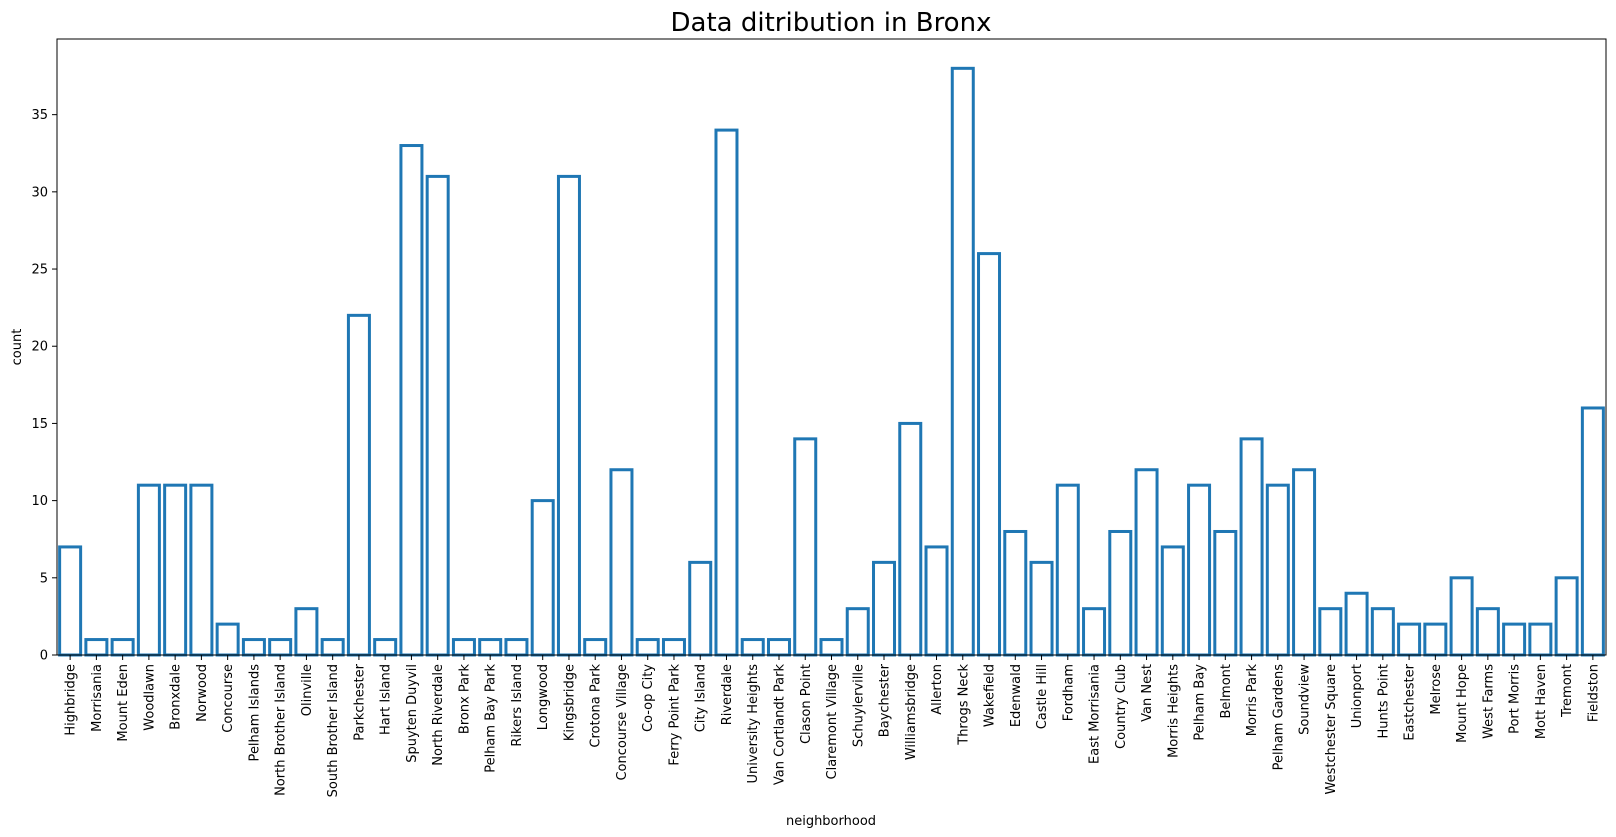 Image resolution: width=1616 pixels, height=837 pixels. I want to click on x-tick-label: Norwood, so click(202, 693).